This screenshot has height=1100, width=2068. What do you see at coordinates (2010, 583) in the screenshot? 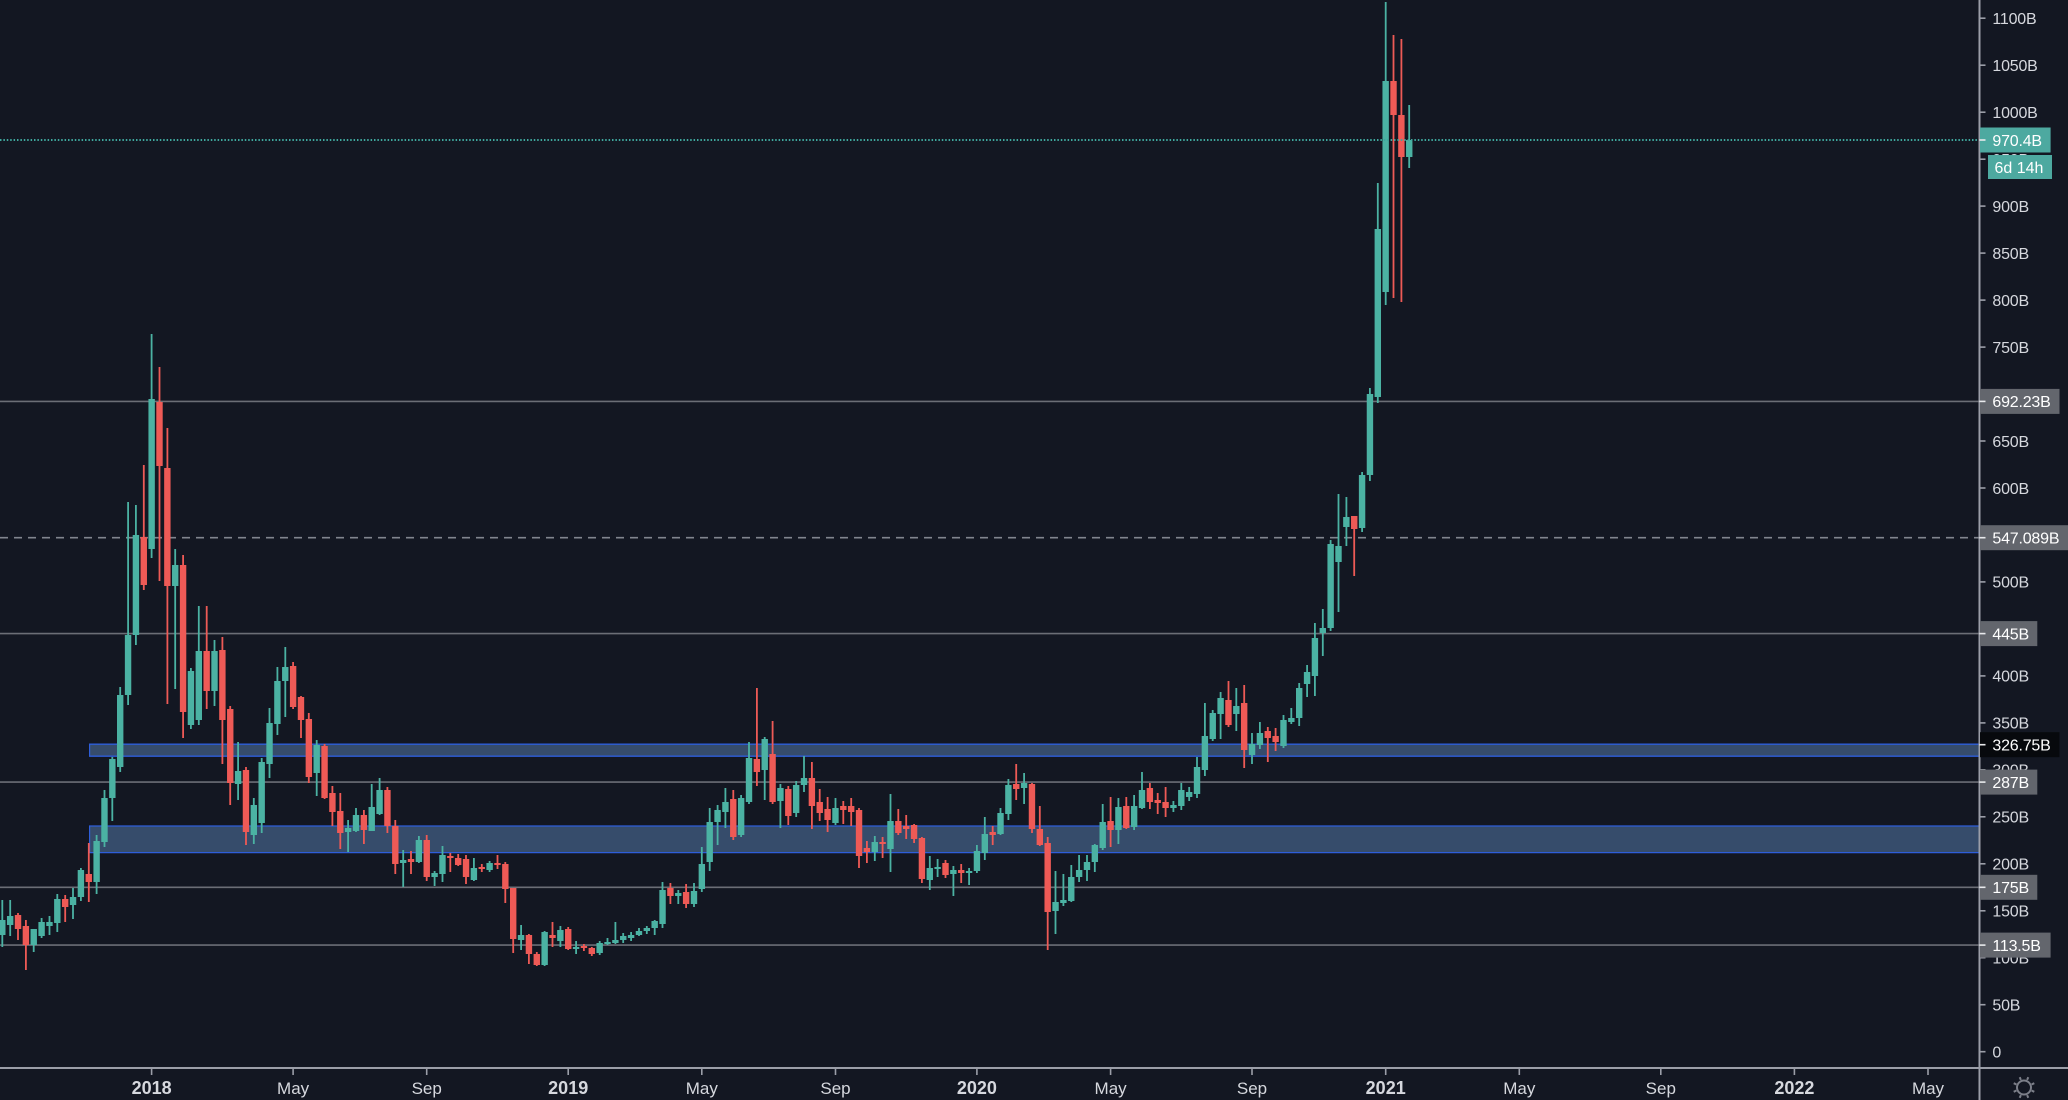
I see `svg-text: 500B` at bounding box center [2010, 583].